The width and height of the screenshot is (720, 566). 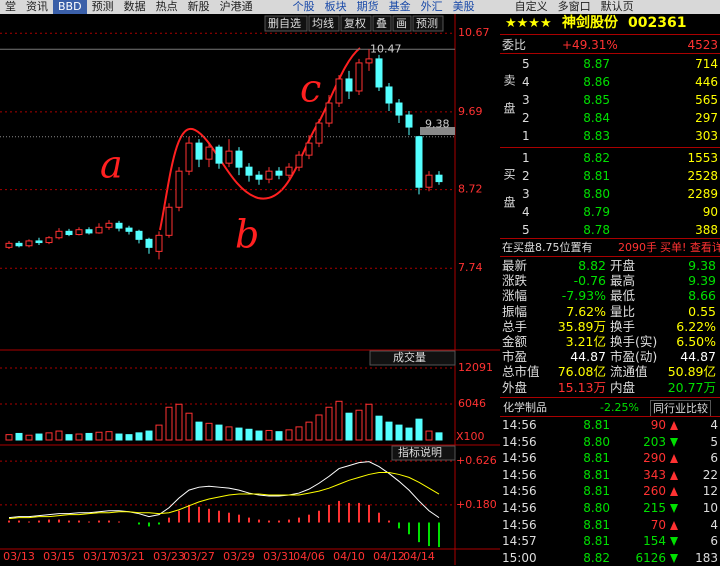 What do you see at coordinates (419, 556) in the screenshot?
I see `x-tick-label: 04/14` at bounding box center [419, 556].